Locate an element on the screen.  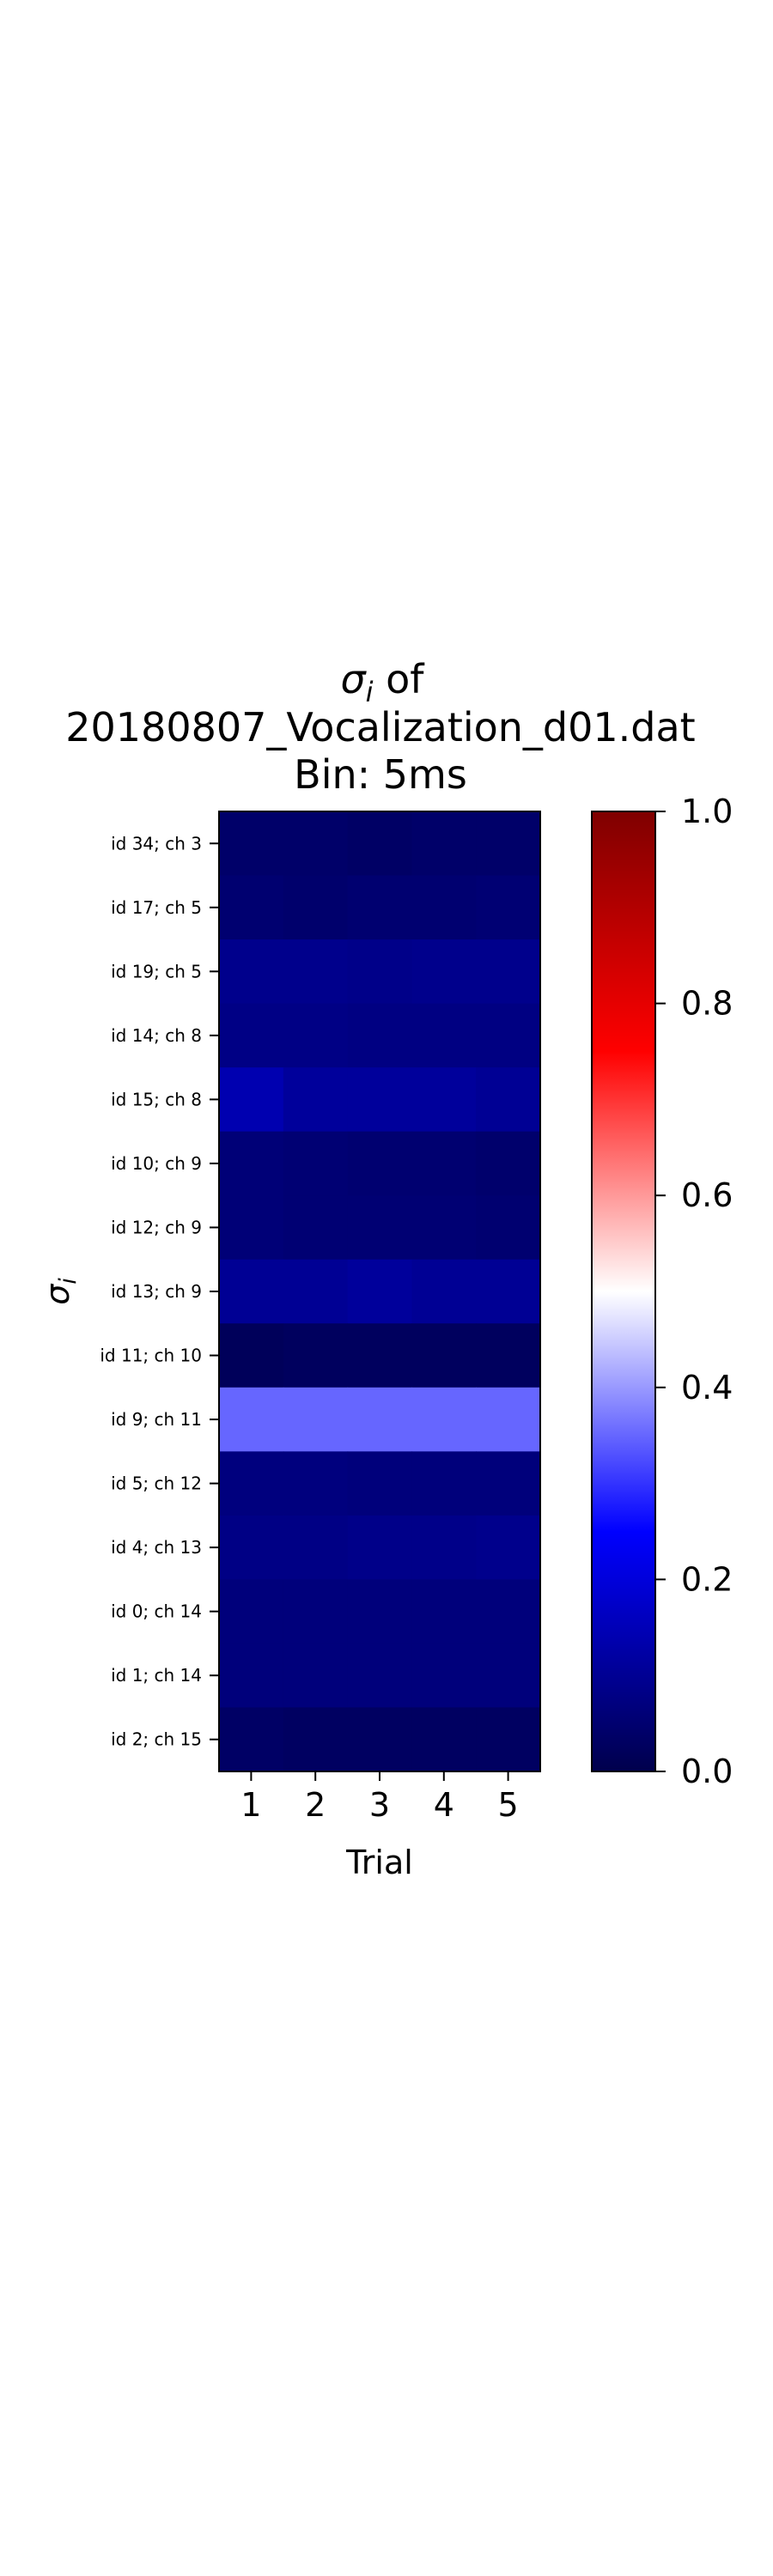
y-tick-label: id 2; ch 15 is located at coordinates (156, 1740).